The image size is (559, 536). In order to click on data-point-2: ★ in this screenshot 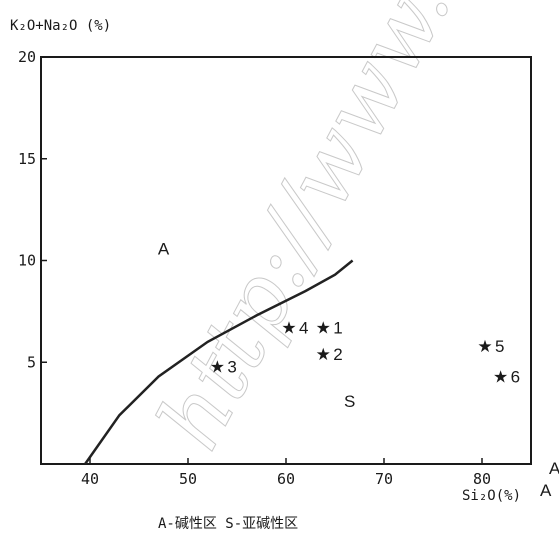, I will do `click(323, 354)`.